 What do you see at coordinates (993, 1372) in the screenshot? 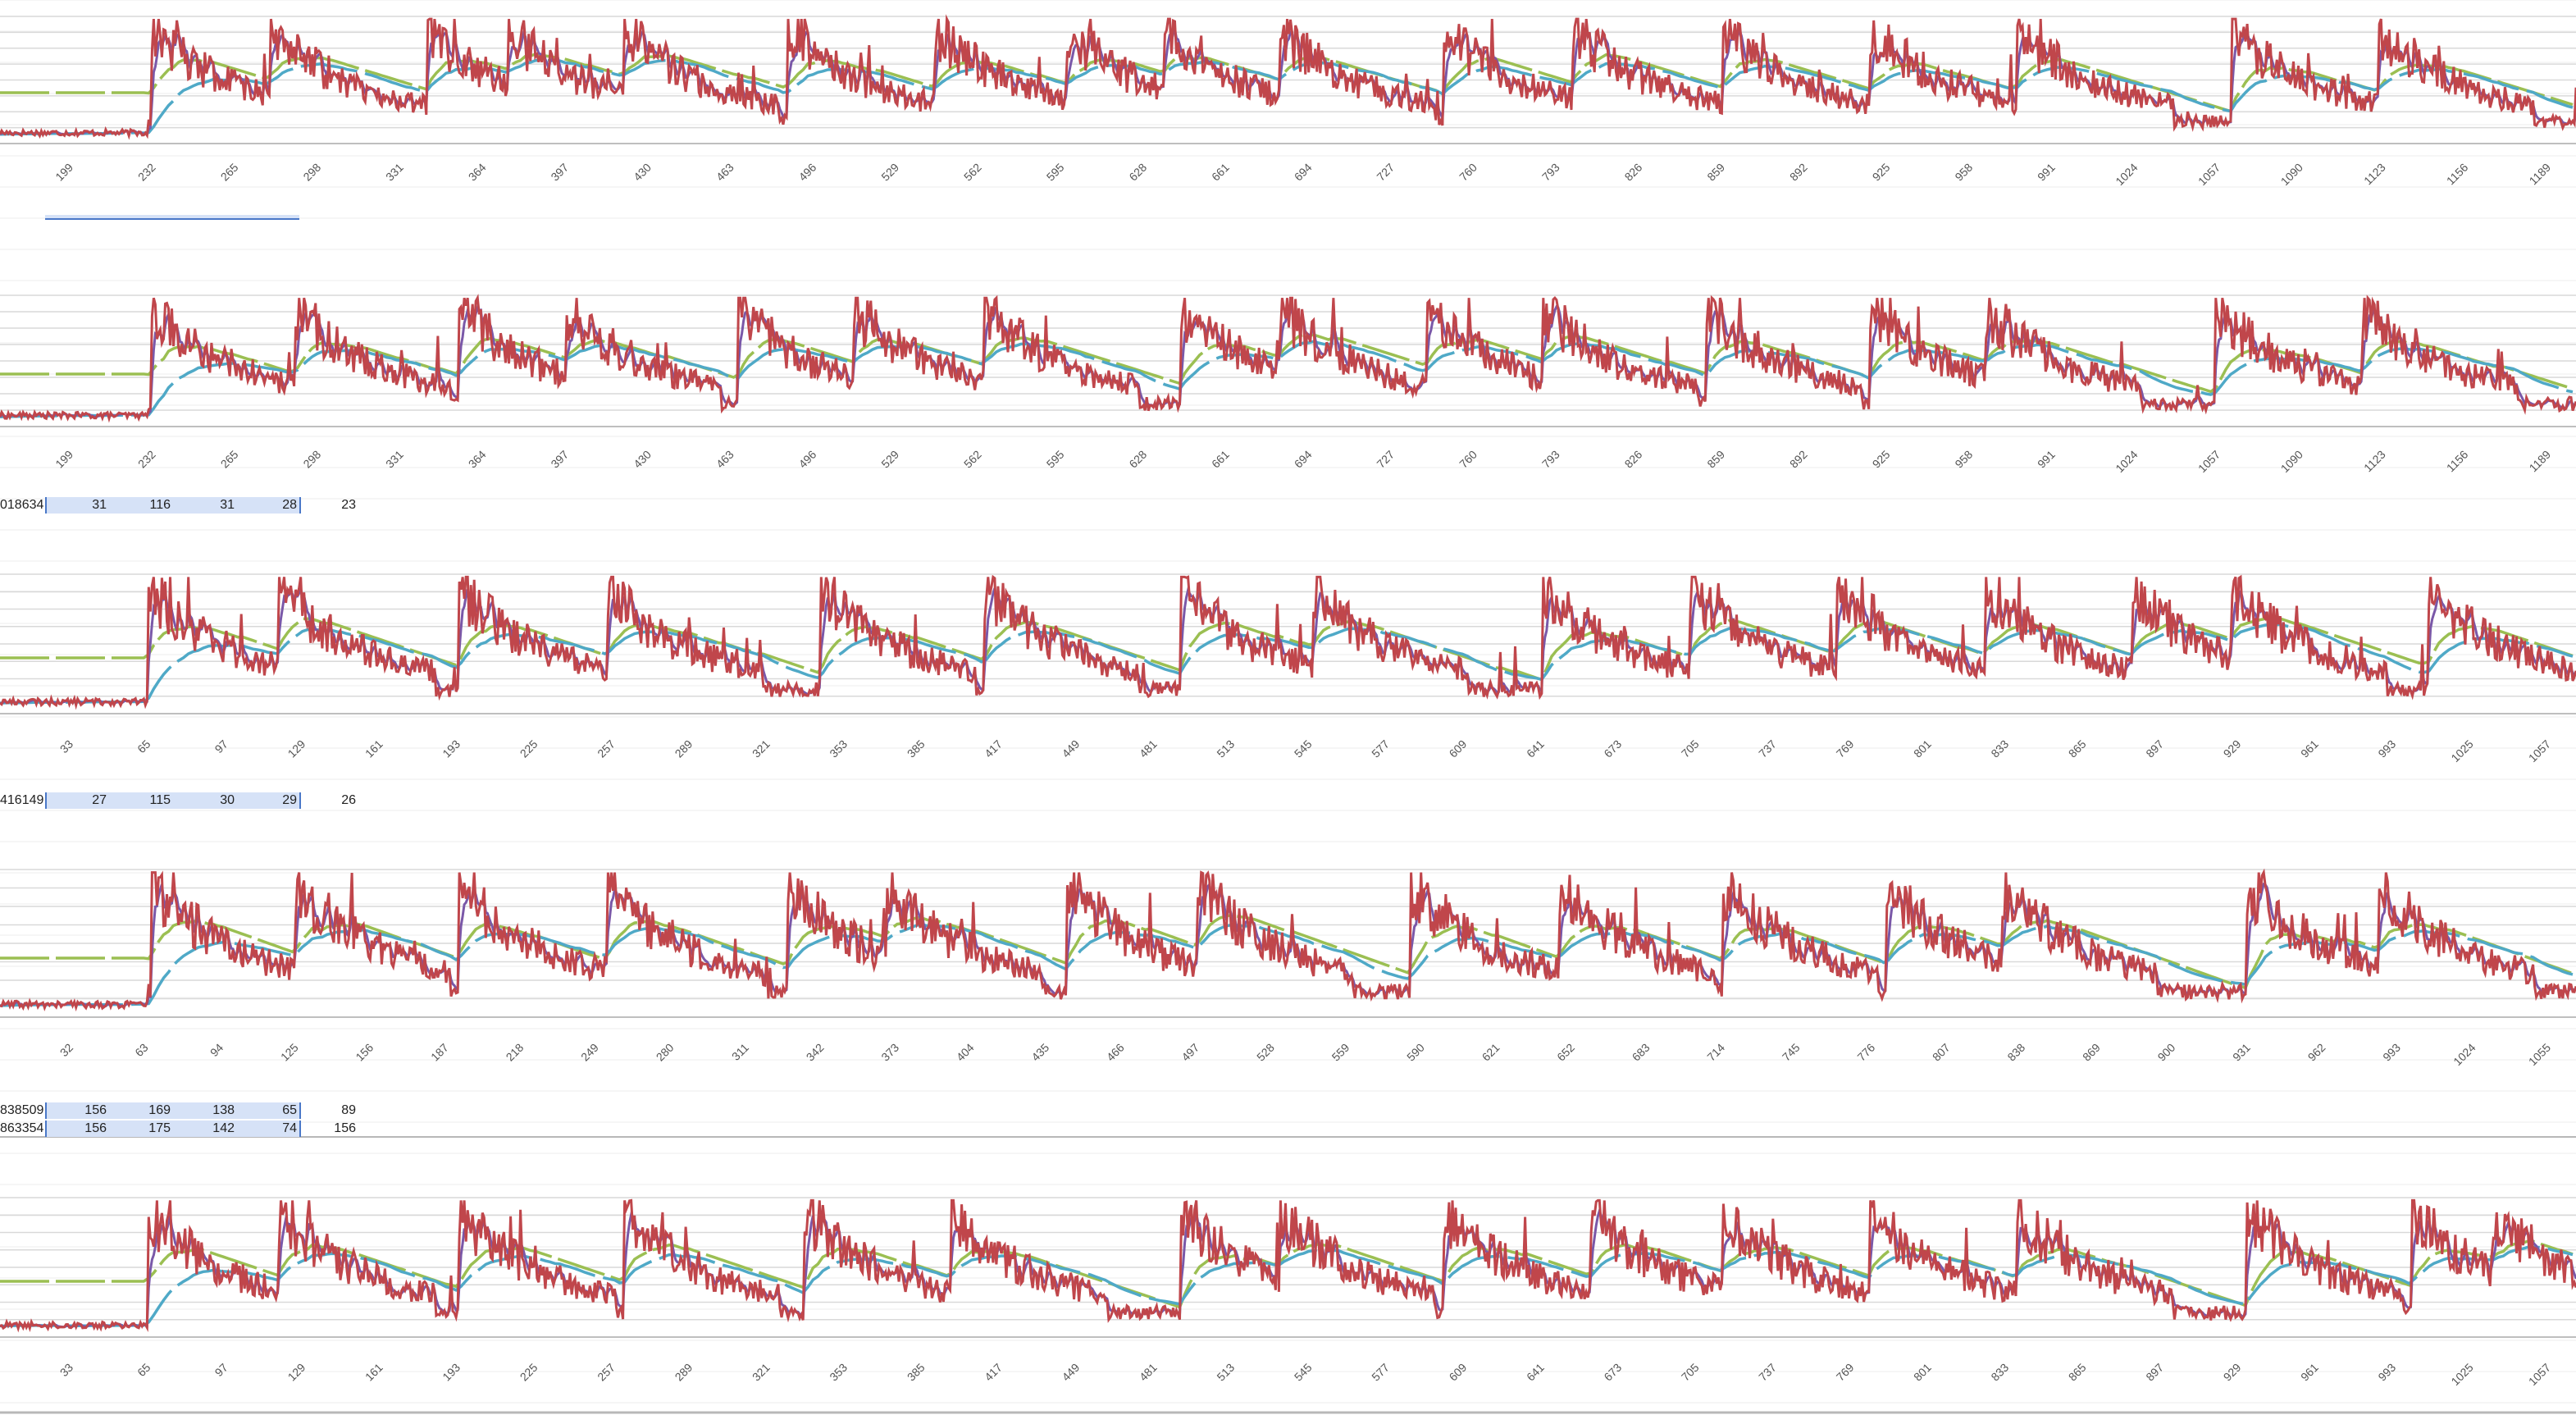
I see `x-tick-label: 417` at bounding box center [993, 1372].